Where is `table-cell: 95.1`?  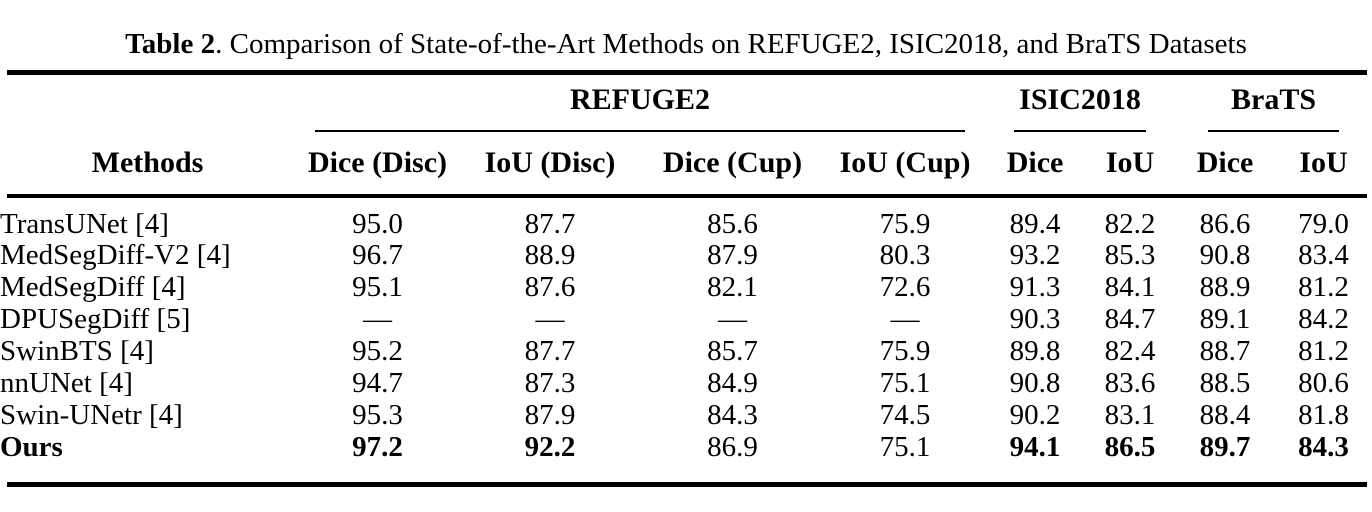 table-cell: 95.1 is located at coordinates (377, 286).